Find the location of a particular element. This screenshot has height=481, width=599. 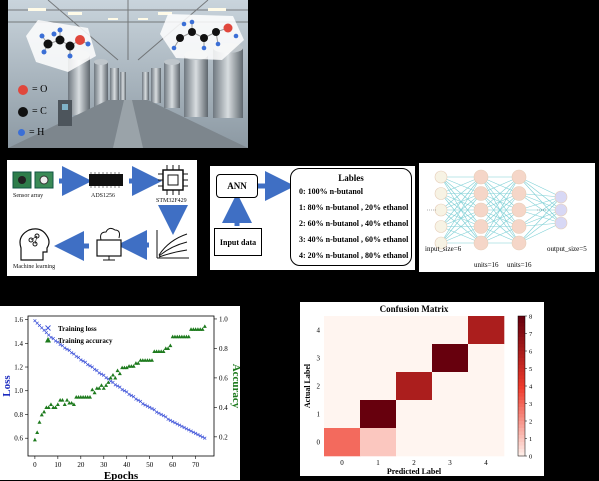

x-tick-label: 60 is located at coordinates (173, 465).